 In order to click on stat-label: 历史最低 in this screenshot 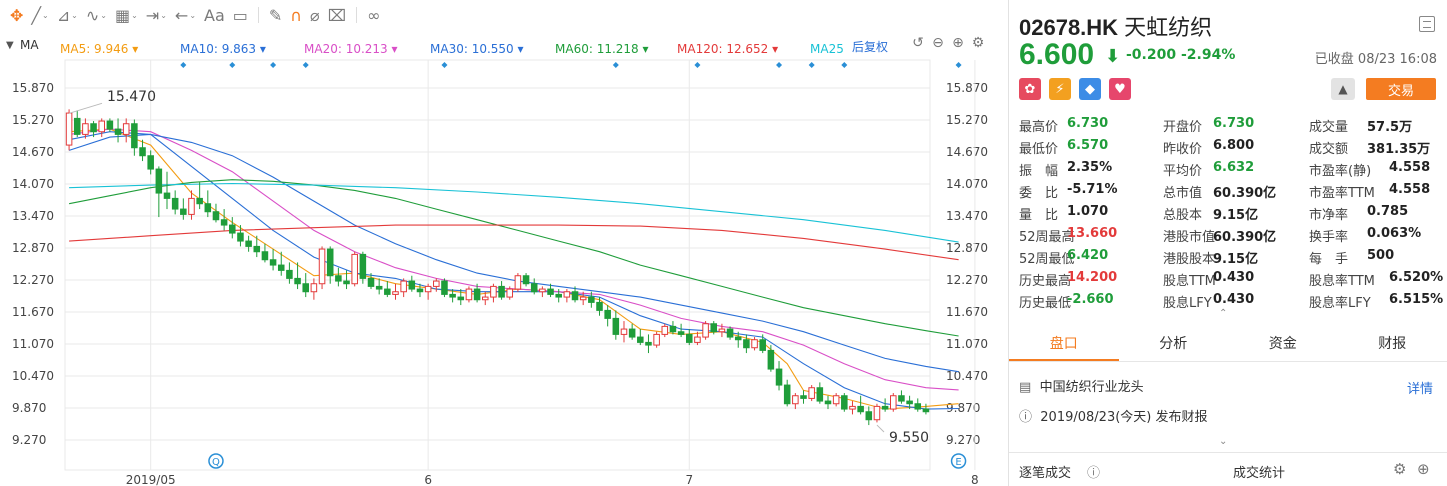, I will do `click(1045, 303)`.